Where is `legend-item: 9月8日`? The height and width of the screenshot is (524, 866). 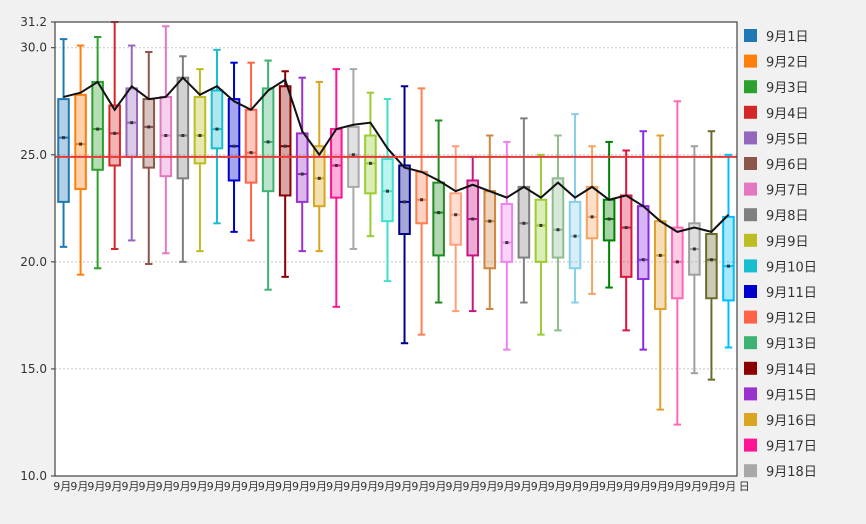
legend-item: 9月8日 is located at coordinates (776, 216).